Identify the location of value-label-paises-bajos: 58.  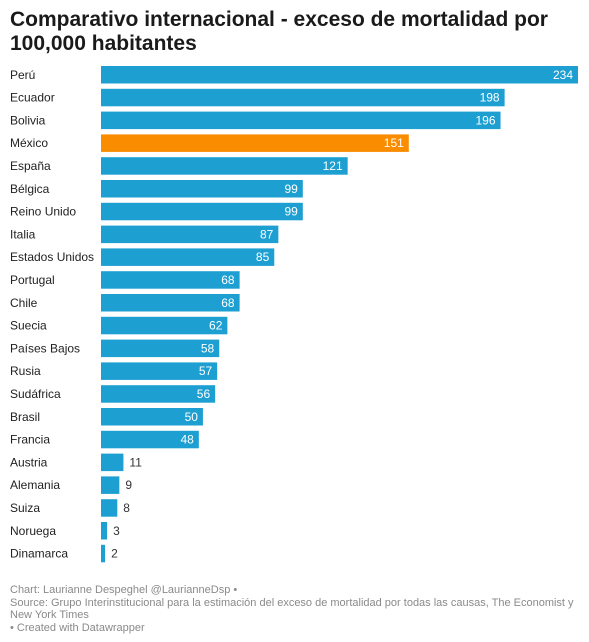
(208, 348).